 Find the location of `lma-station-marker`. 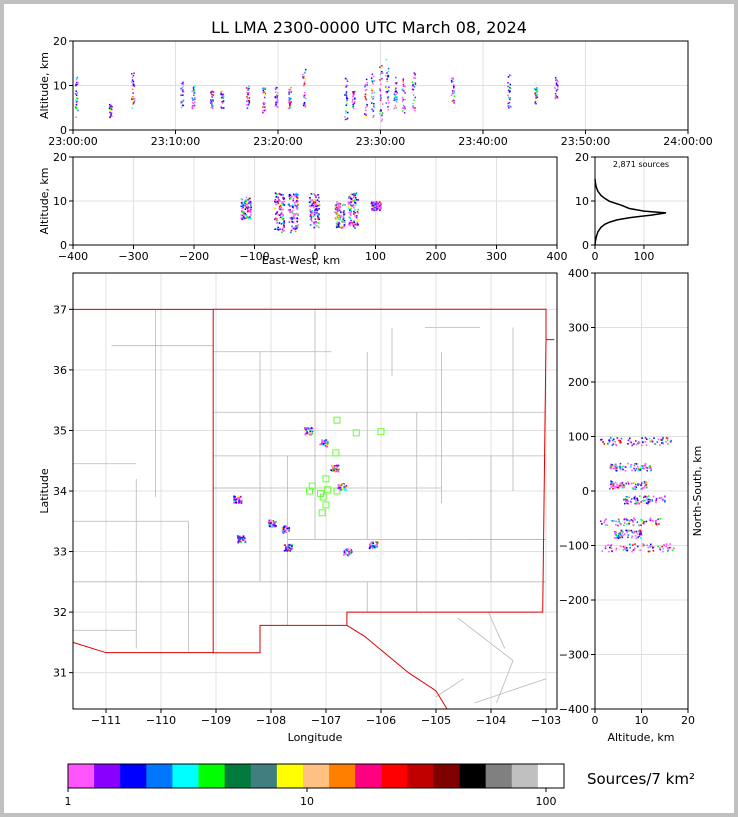

lma-station-marker is located at coordinates (309, 491).